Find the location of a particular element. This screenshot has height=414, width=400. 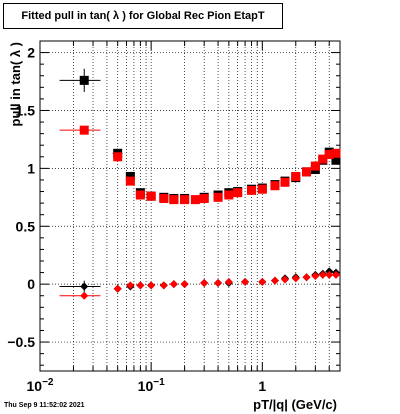

timestamp-footer: Thu Sep 9 11:52:02 2021 is located at coordinates (44, 405).